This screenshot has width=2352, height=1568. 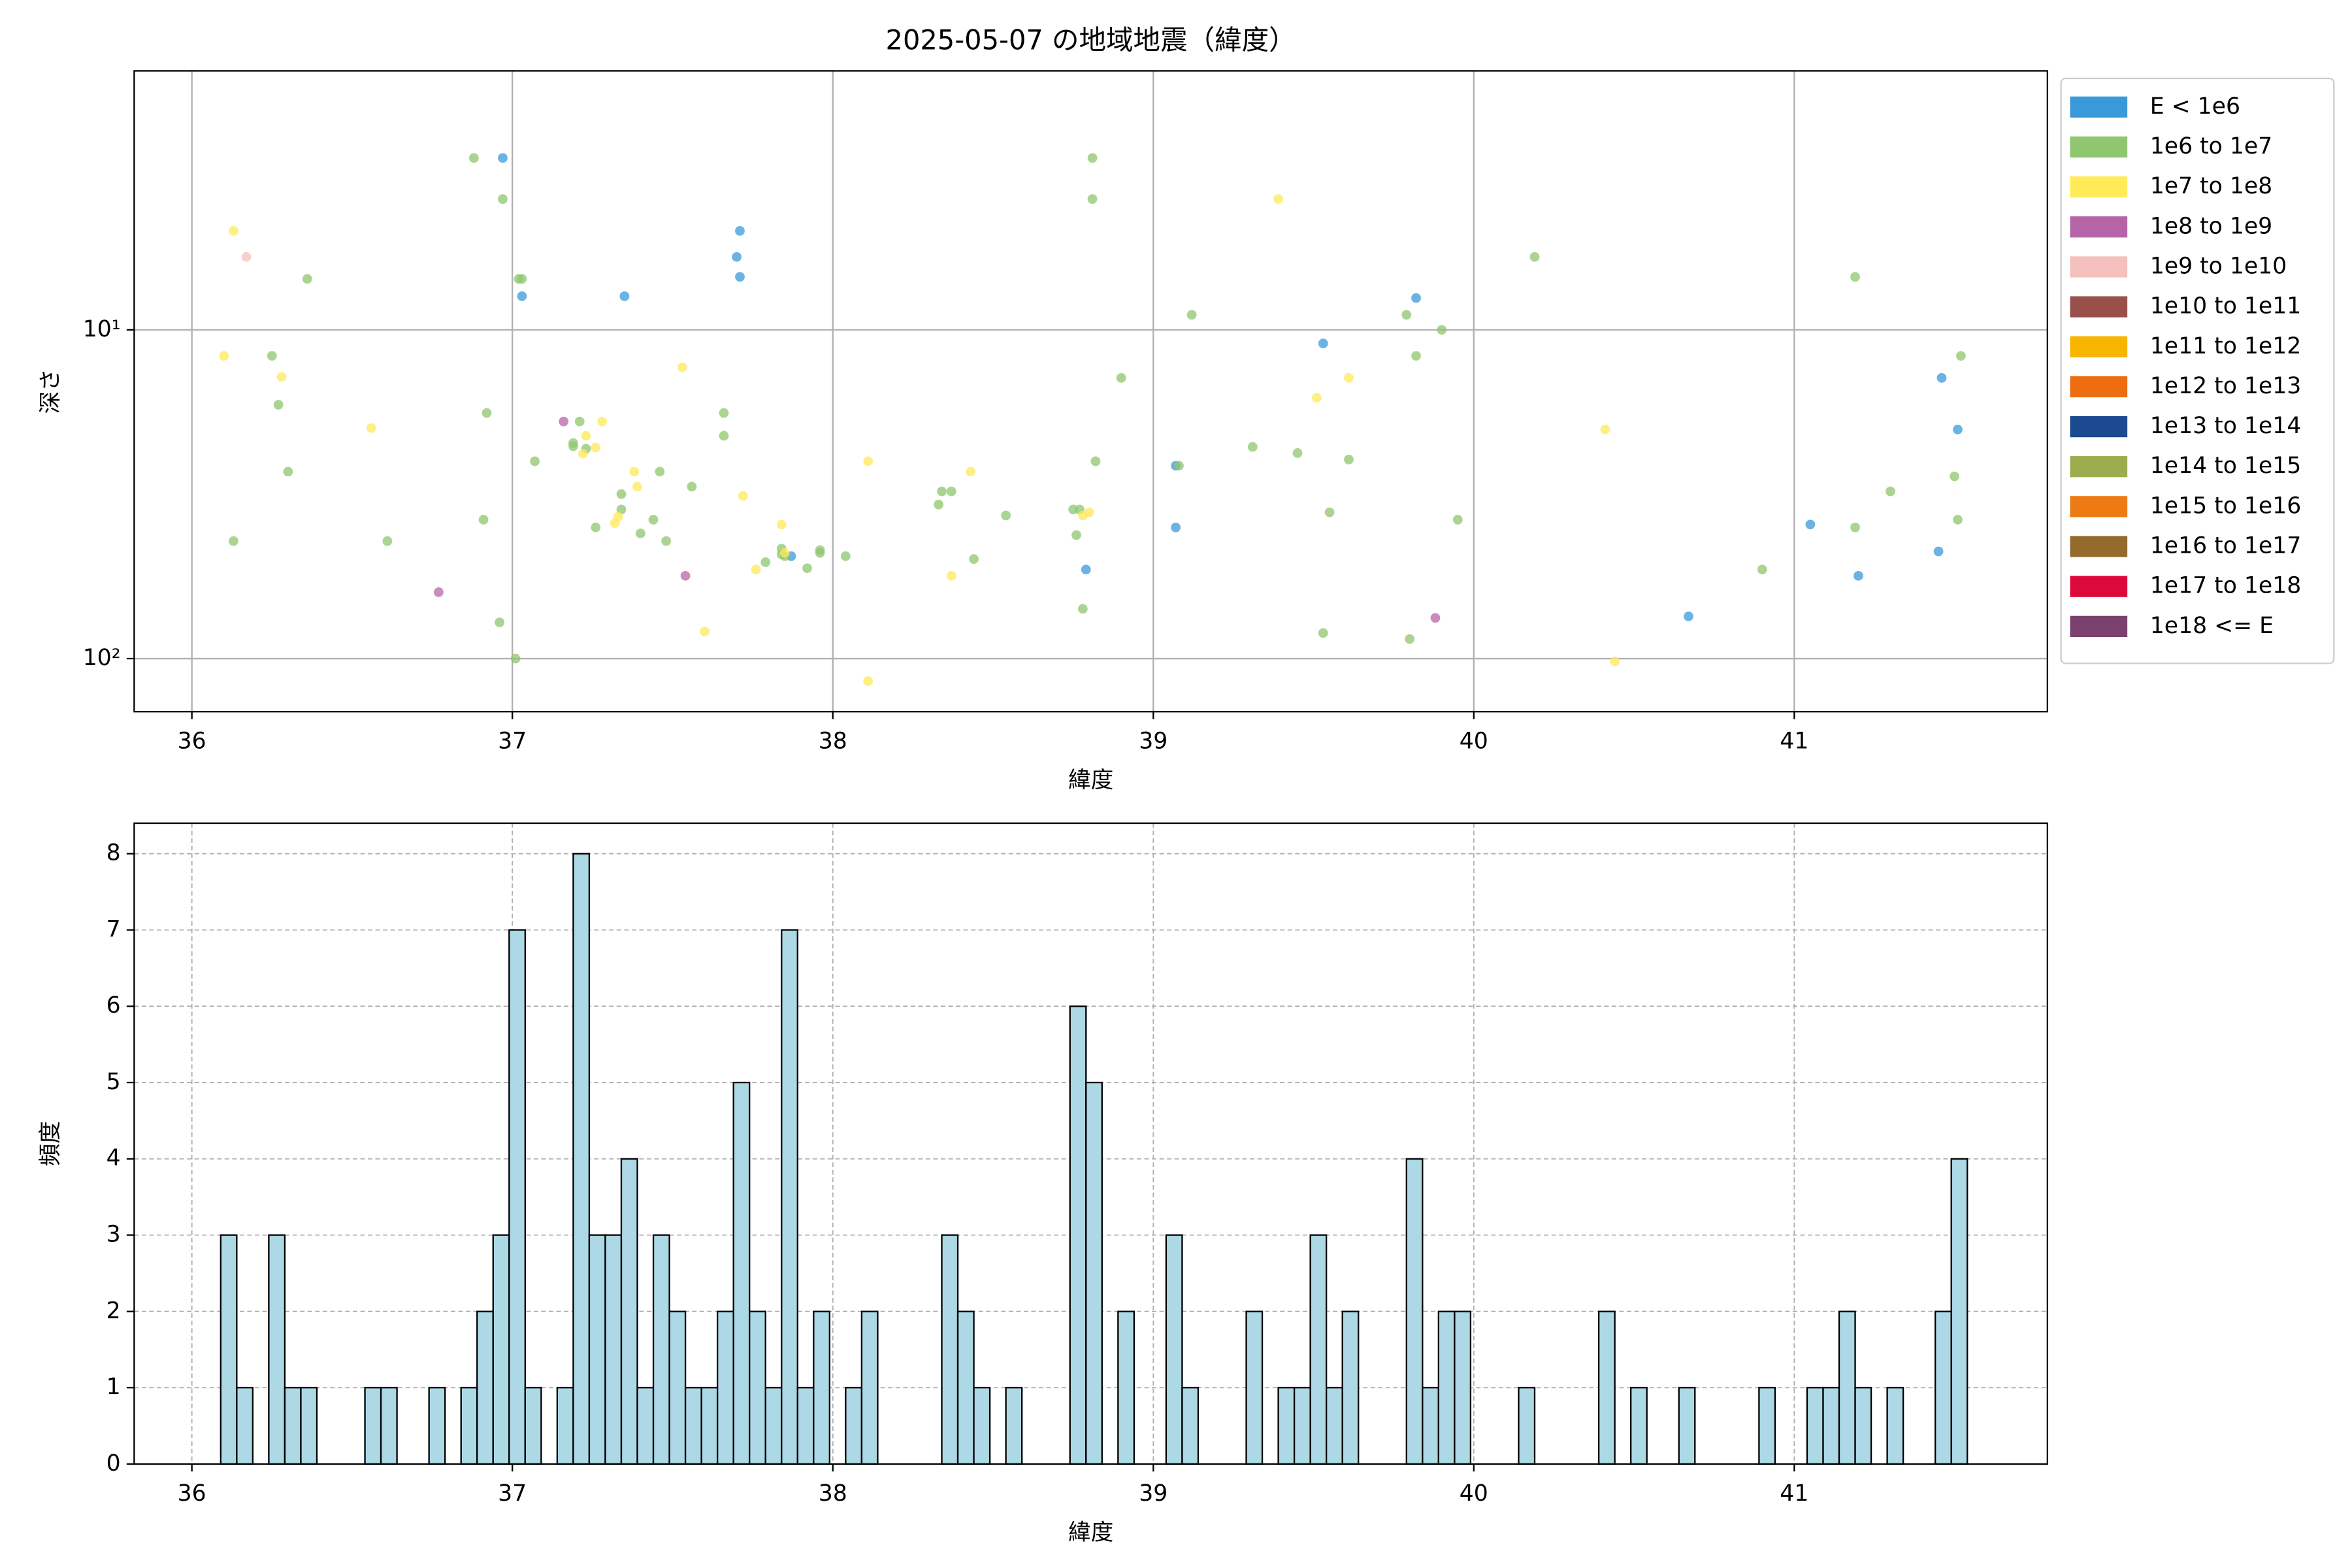 I want to click on y-tick-label: 4, so click(x=113, y=1158).